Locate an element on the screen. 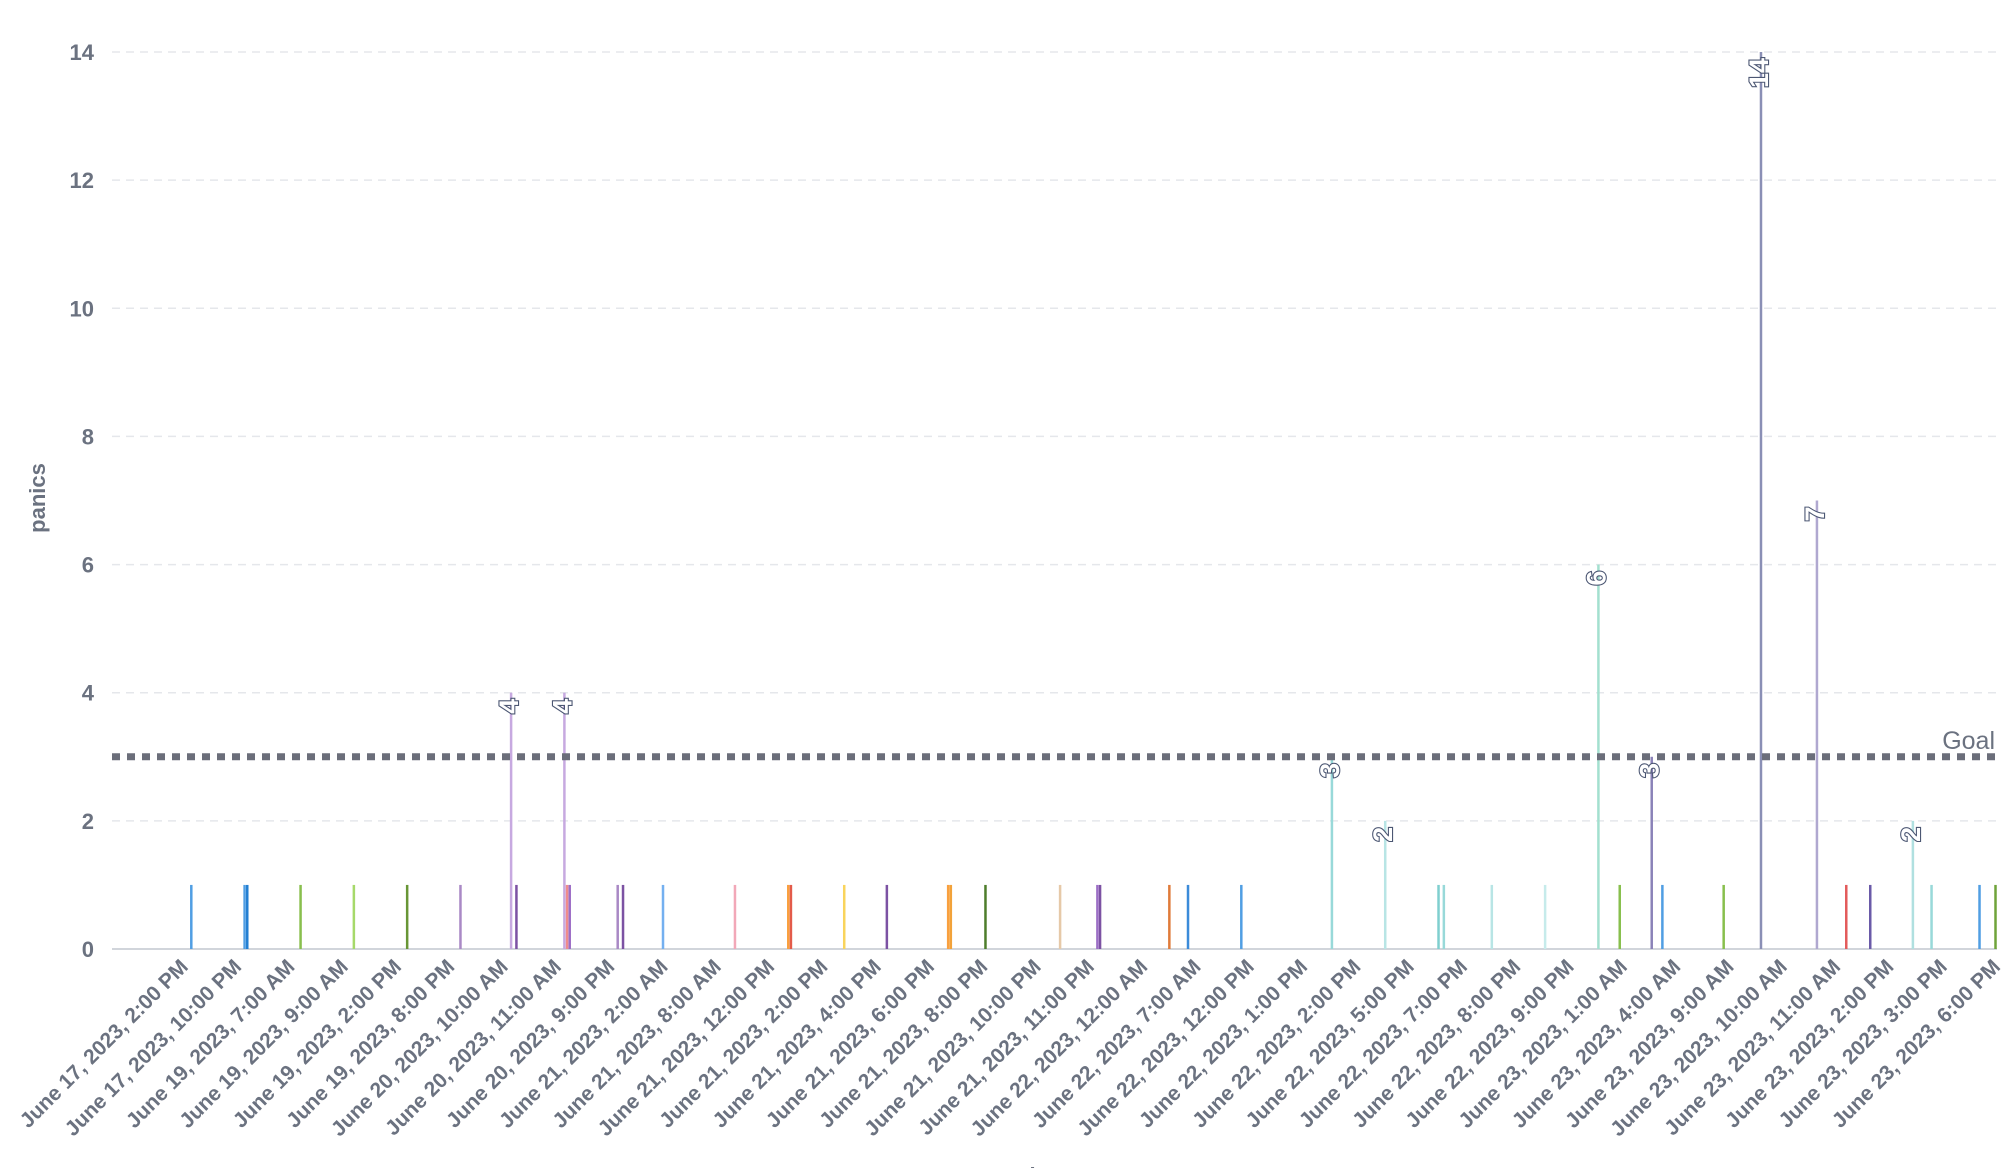 This screenshot has height=1168, width=2012. x-axis-title: hour is located at coordinates (1054, 1165).